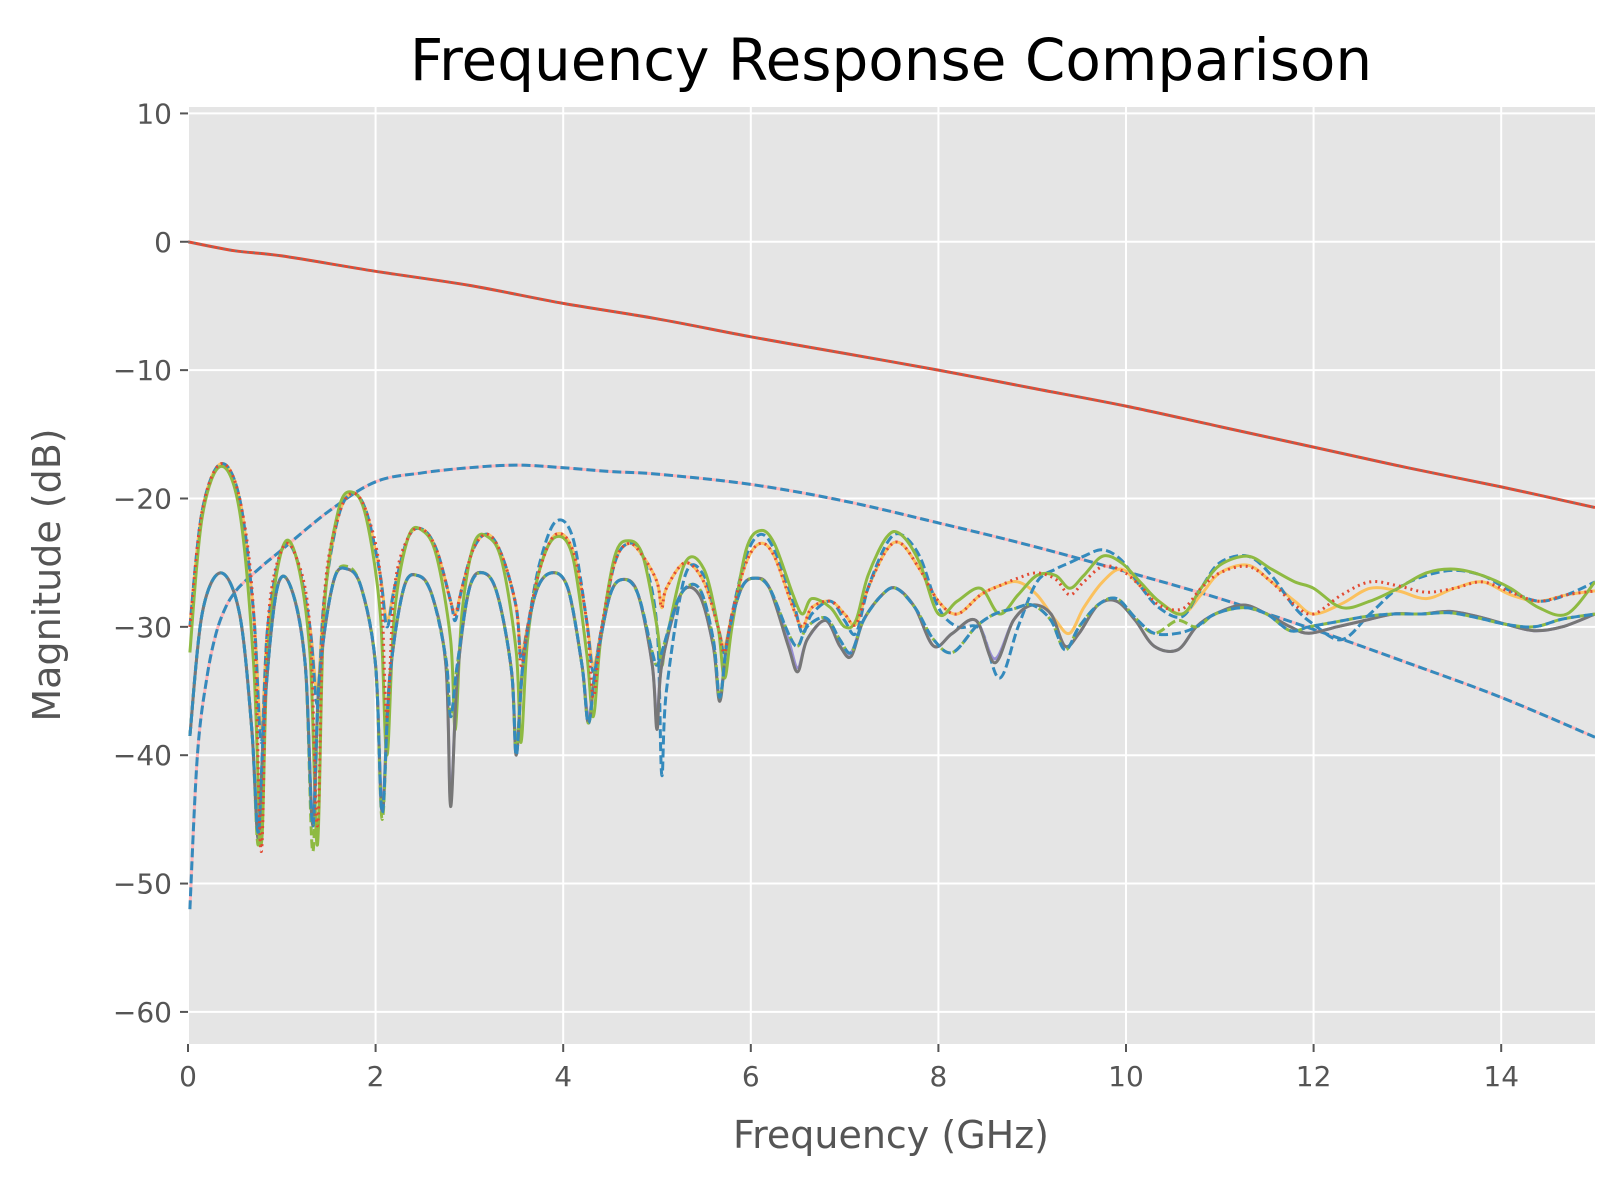  I want to click on y-tick-label: −30, so click(142, 627).